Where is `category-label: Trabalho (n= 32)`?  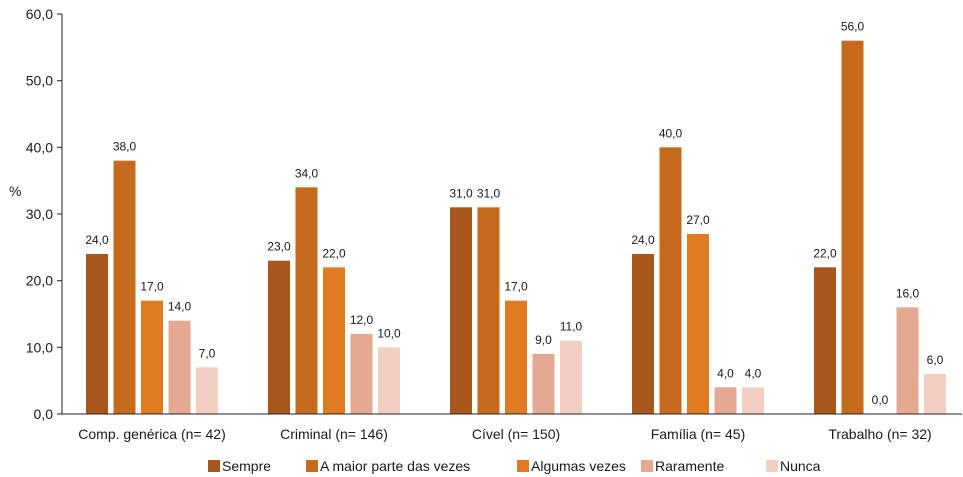 category-label: Trabalho (n= 32) is located at coordinates (879, 434).